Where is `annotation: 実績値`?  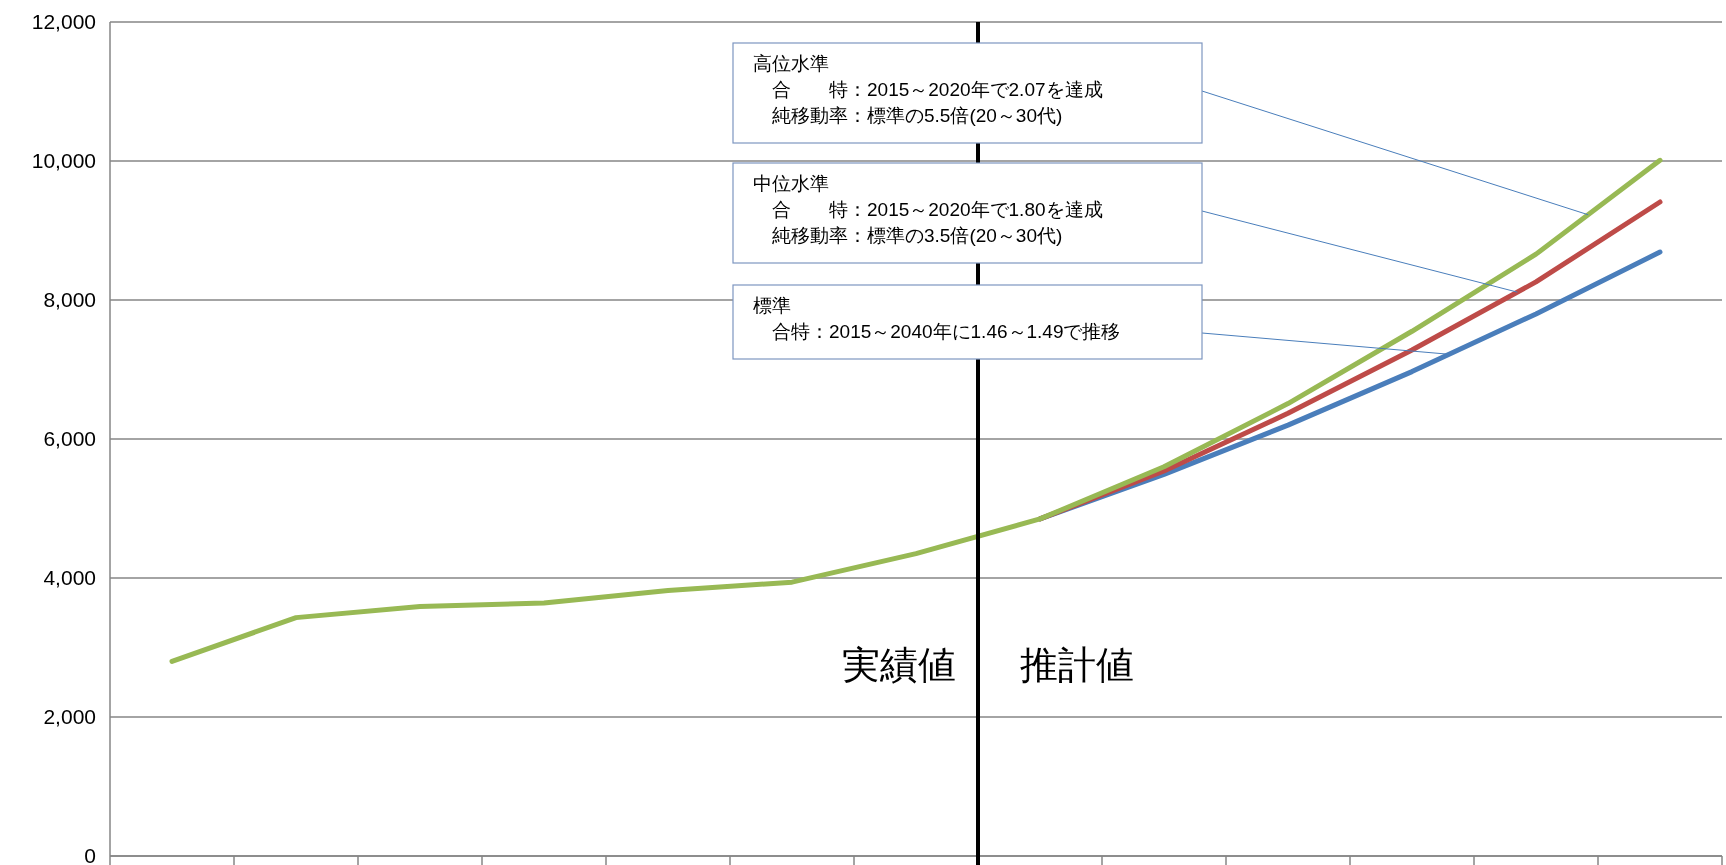 annotation: 実績値 is located at coordinates (899, 665).